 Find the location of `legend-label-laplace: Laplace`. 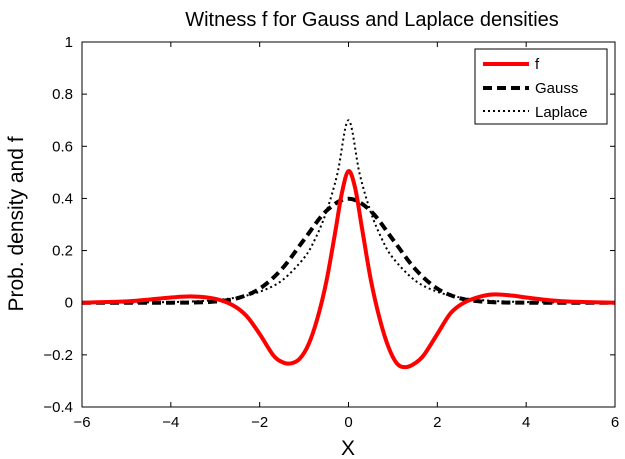

legend-label-laplace: Laplace is located at coordinates (561, 112).